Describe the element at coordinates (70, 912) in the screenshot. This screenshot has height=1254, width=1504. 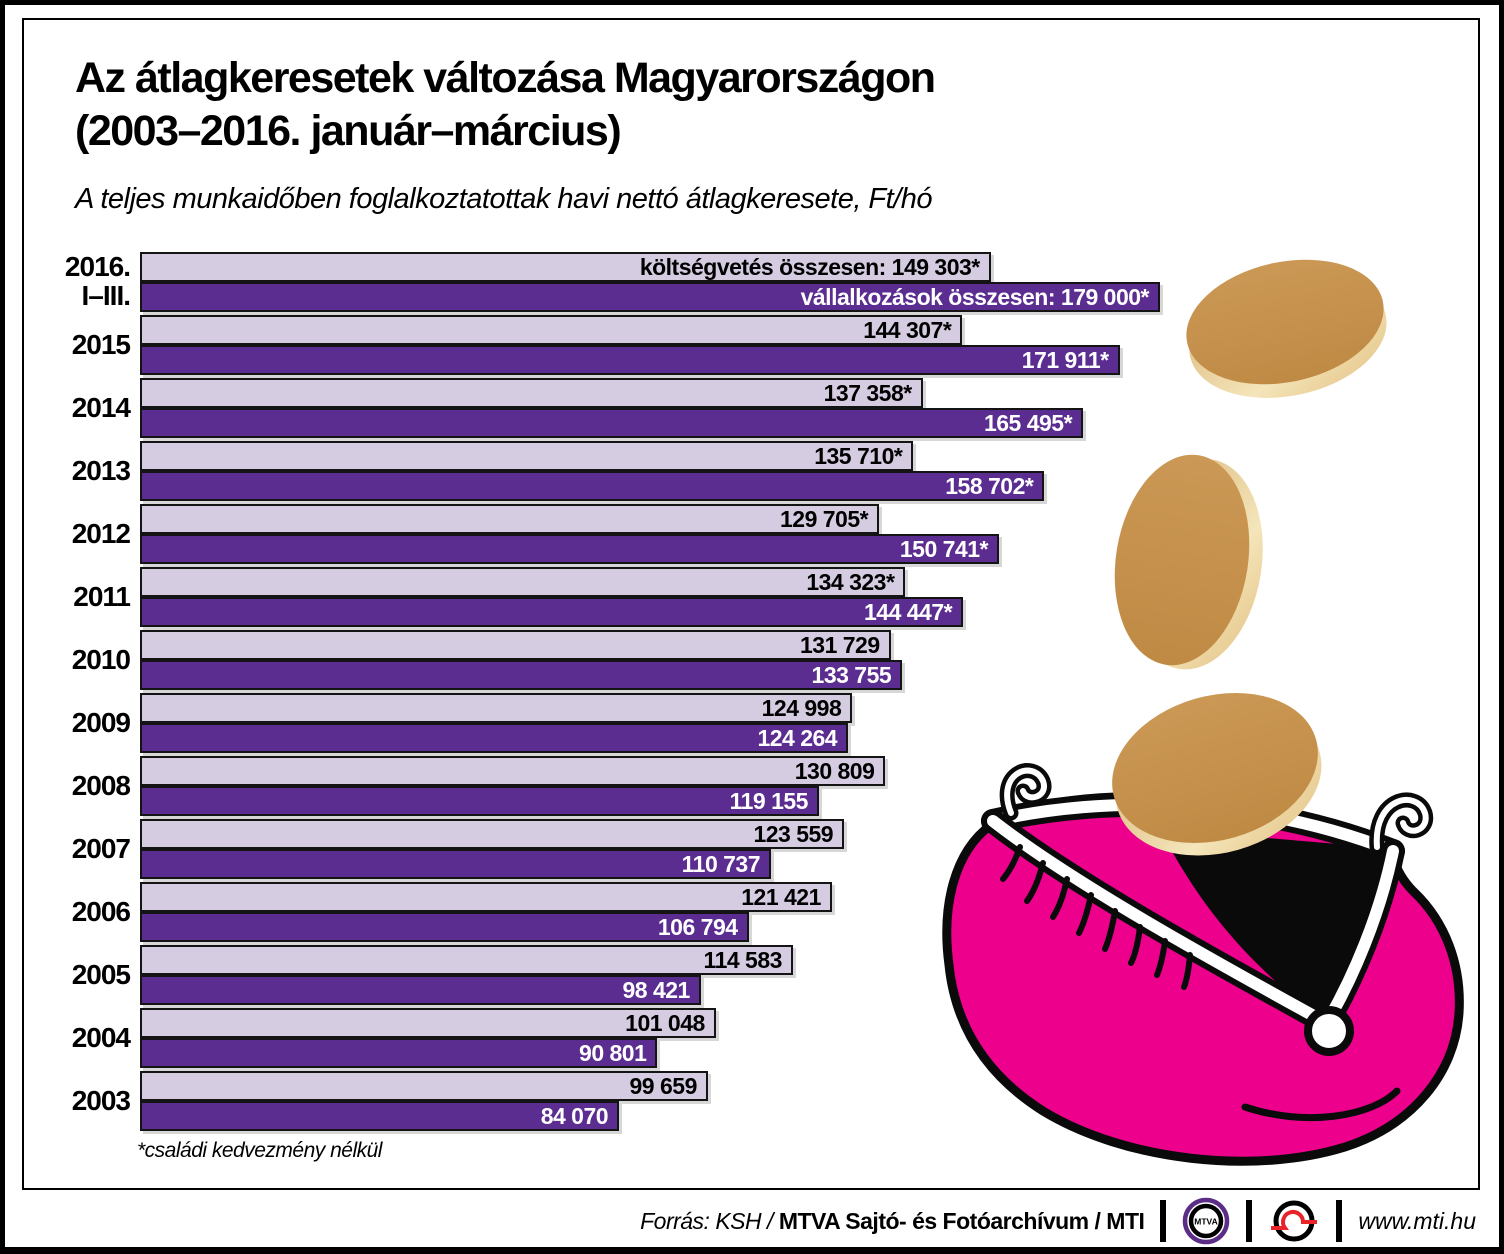
I see `year-label: 2006` at that location.